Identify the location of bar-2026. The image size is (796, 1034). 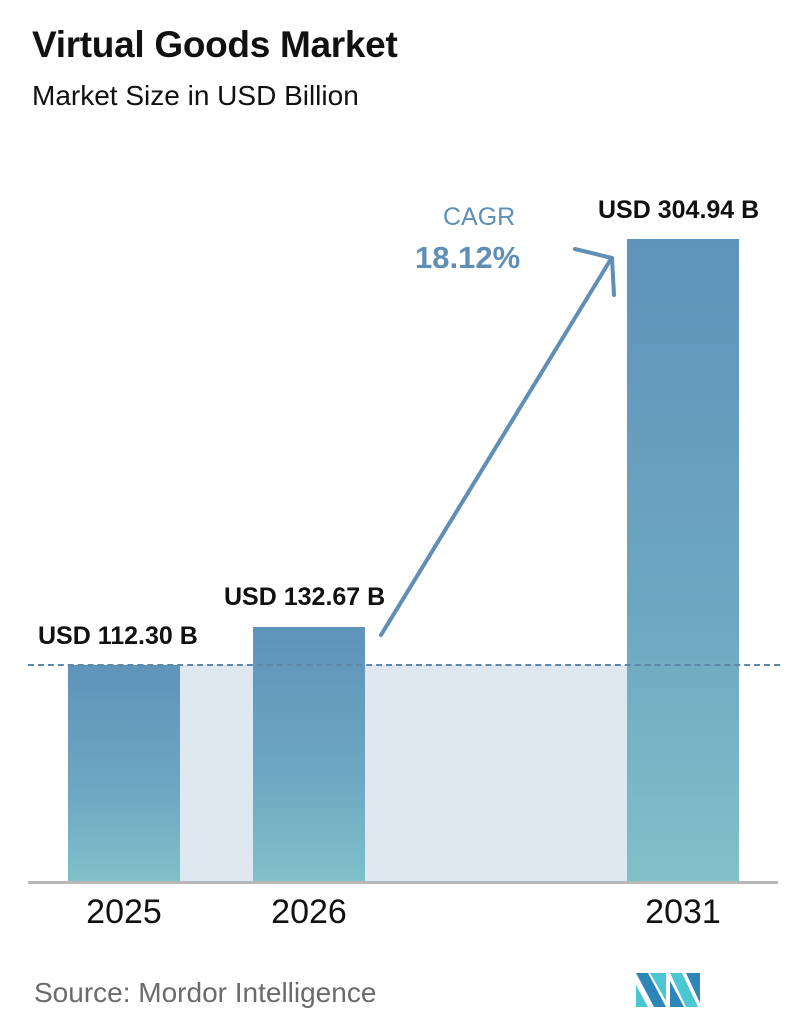
(309, 755).